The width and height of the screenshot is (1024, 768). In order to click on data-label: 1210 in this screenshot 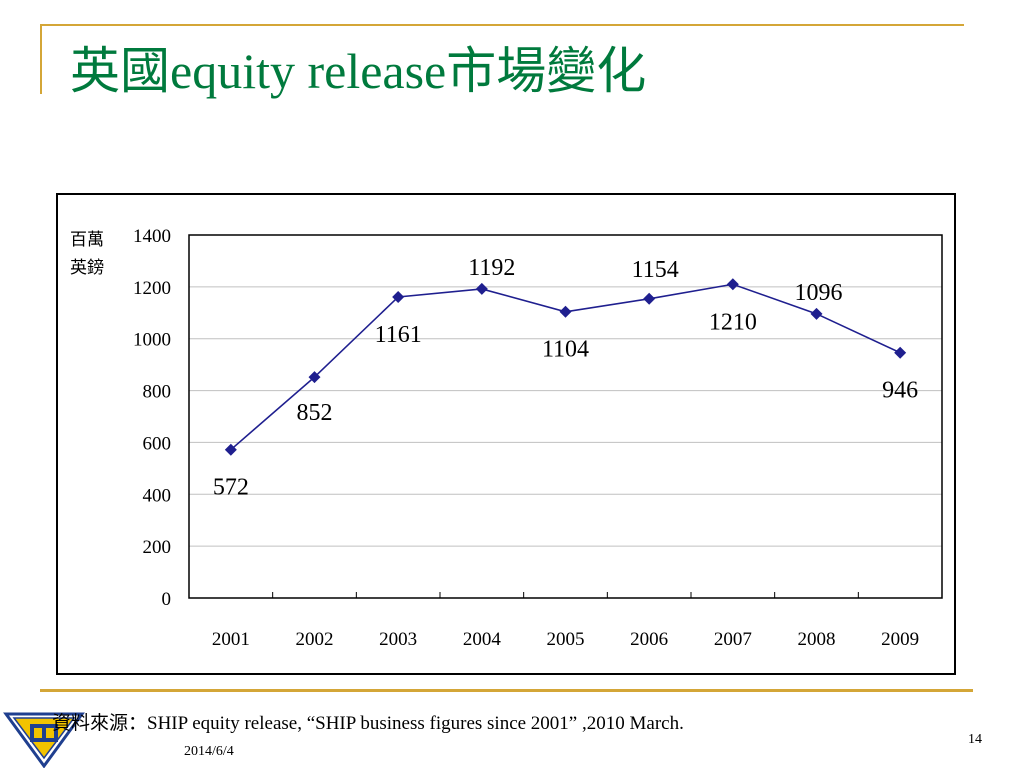, I will do `click(733, 322)`.